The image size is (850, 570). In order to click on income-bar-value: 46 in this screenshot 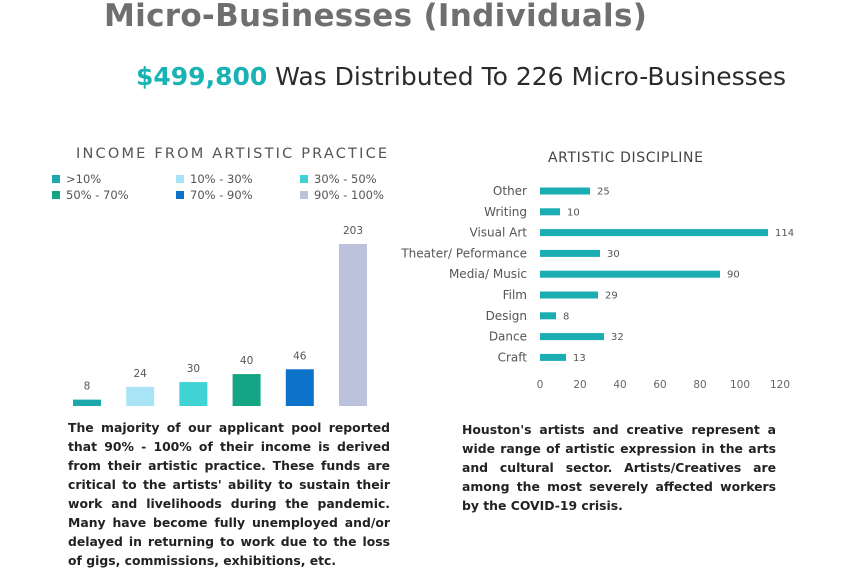, I will do `click(300, 356)`.